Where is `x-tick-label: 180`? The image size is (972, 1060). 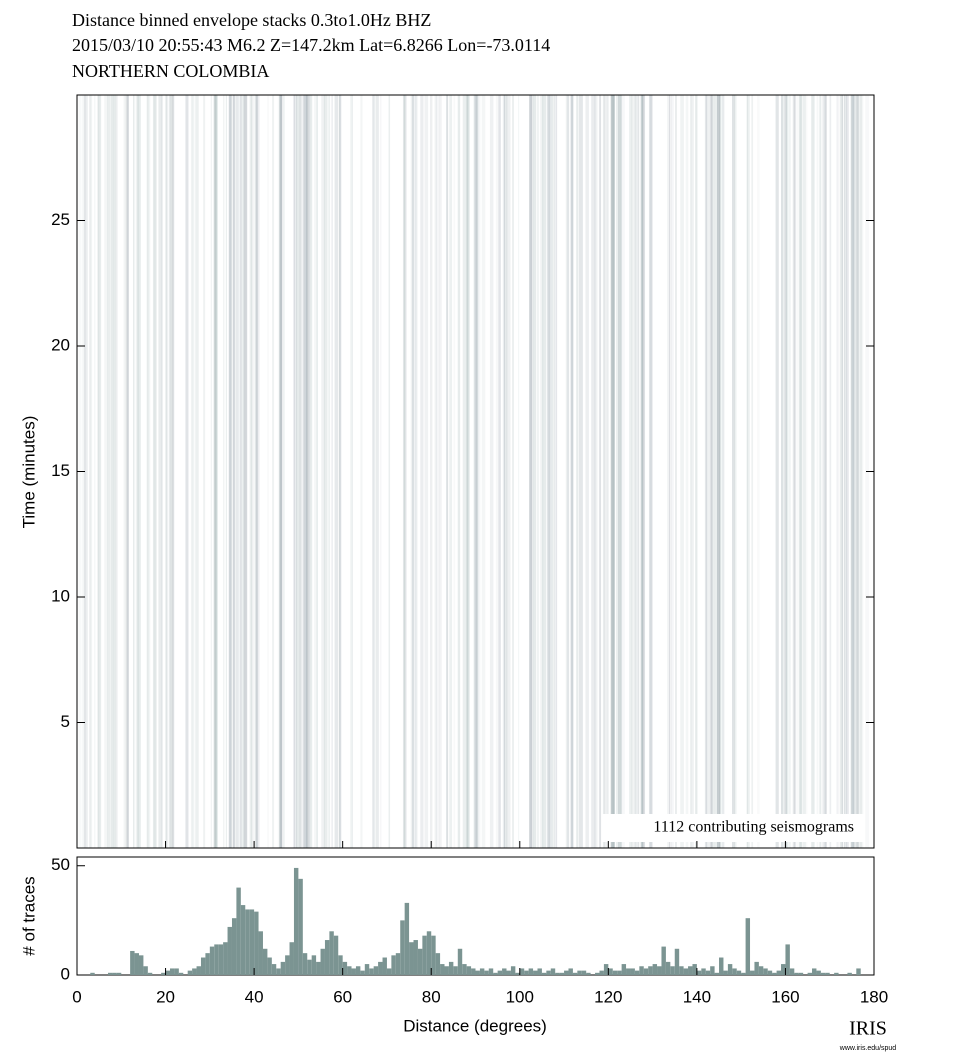
x-tick-label: 180 is located at coordinates (874, 996).